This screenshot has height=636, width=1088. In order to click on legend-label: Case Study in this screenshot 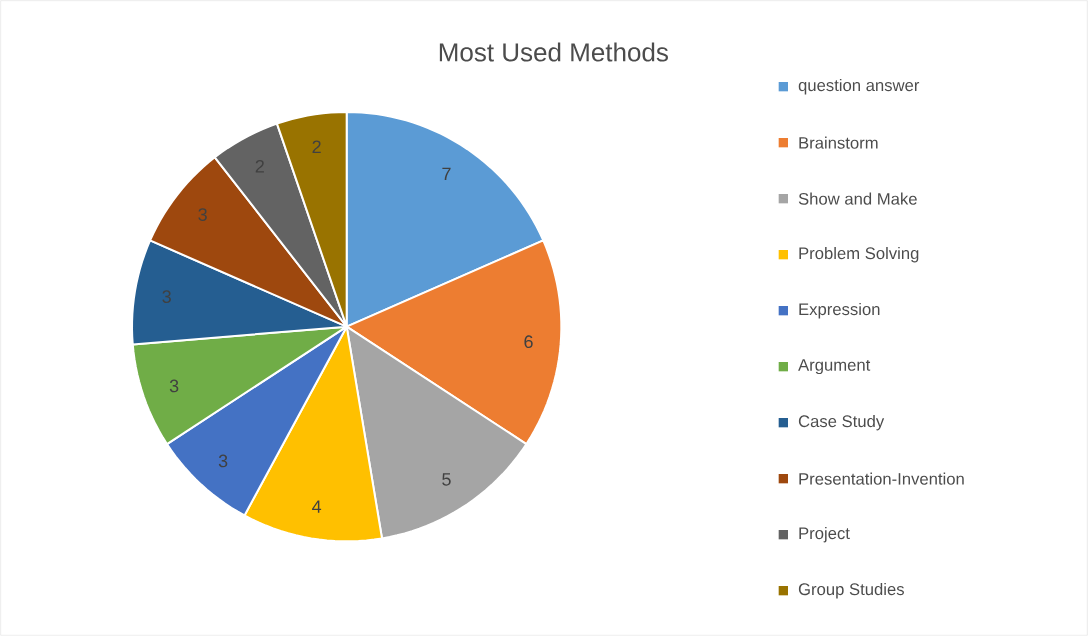, I will do `click(841, 422)`.